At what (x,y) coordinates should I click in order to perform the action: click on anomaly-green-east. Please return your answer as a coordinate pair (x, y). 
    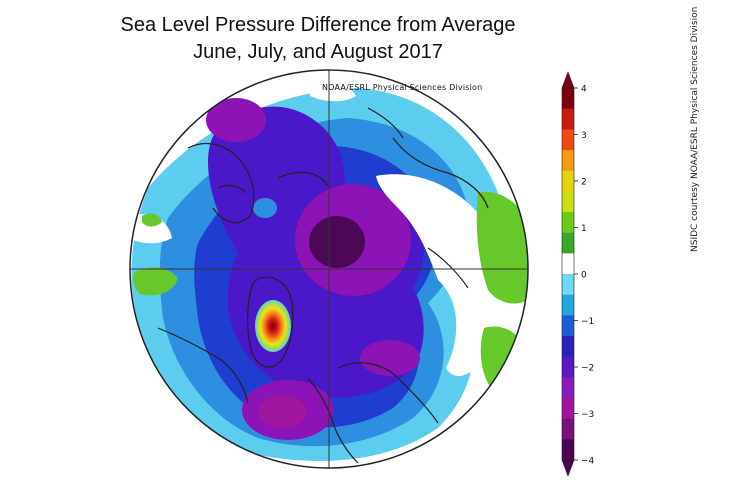
    Looking at the image, I should click on (502, 248).